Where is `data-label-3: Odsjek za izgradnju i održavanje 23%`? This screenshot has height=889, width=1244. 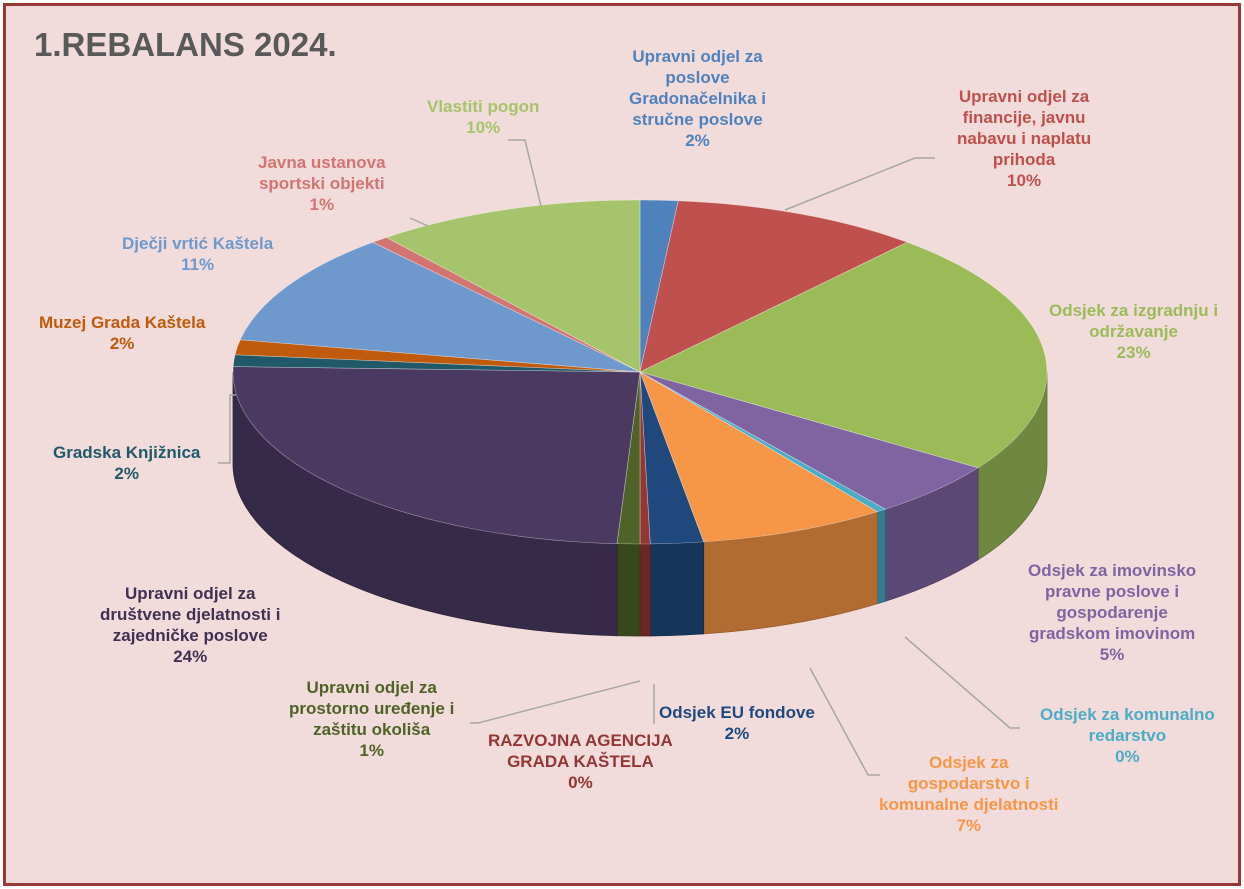 data-label-3: Odsjek za izgradnju i održavanje 23% is located at coordinates (1133, 331).